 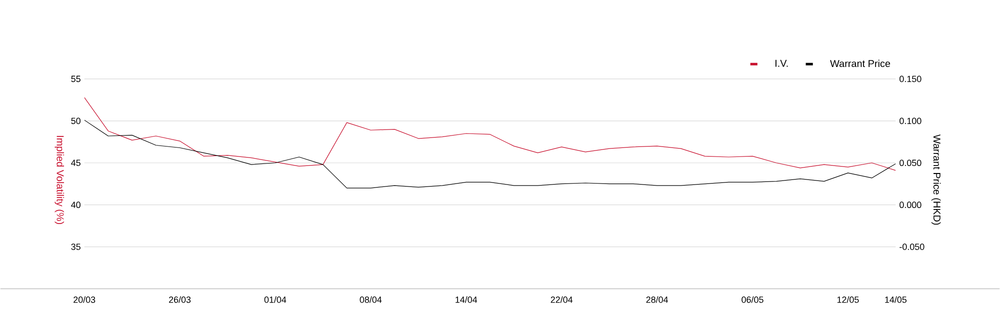 I want to click on y-axis-title: Implied Volatility (%), so click(x=59, y=180).